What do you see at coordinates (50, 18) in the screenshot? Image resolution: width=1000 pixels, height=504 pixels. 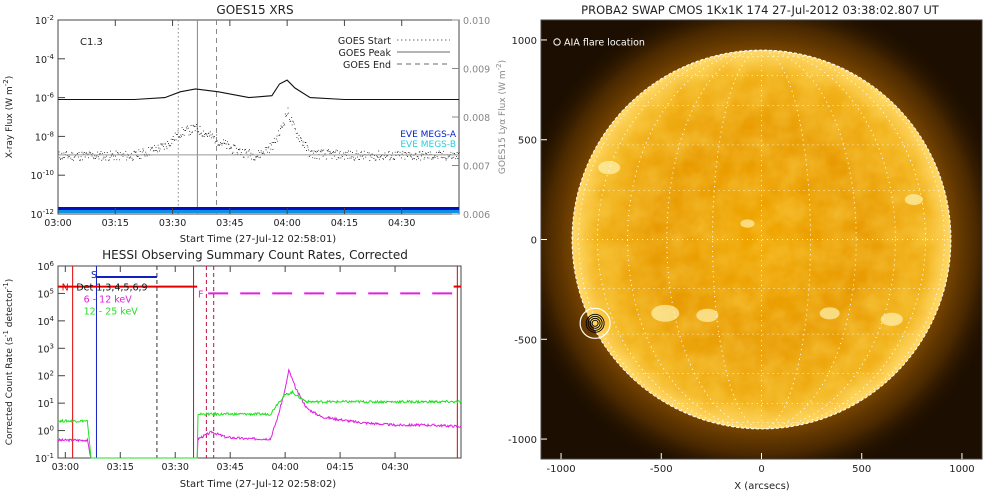 I see `tick-exponent: -2` at bounding box center [50, 18].